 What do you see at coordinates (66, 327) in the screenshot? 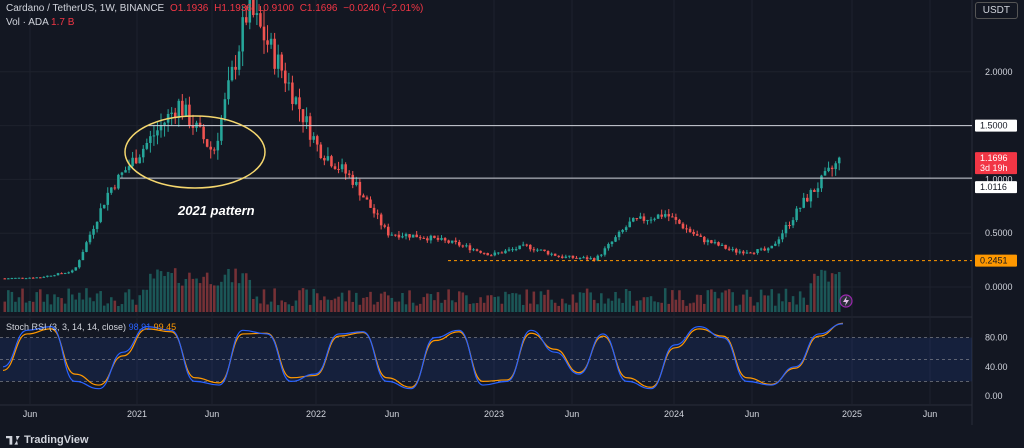
I see `stoch-rsi-title: Stoch RSI (3, 3, 14, 14, close)` at bounding box center [66, 327].